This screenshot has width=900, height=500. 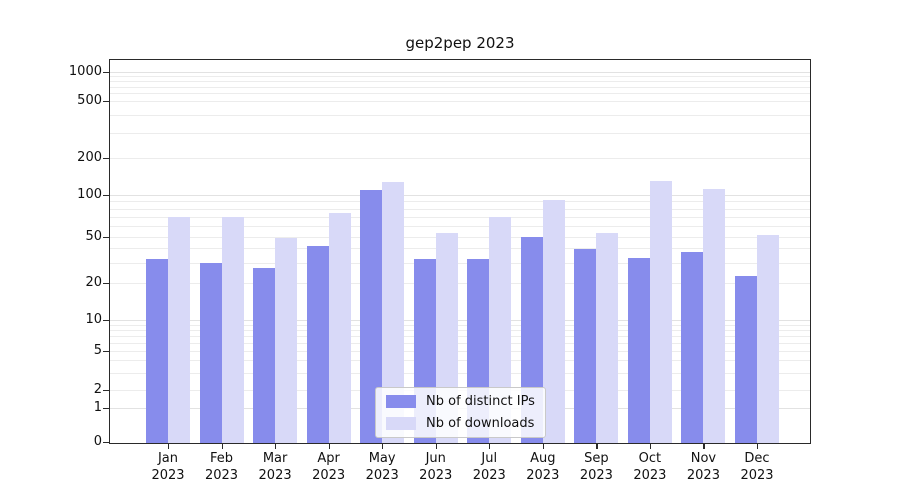 What do you see at coordinates (93, 282) in the screenshot?
I see `y-tick-label: 20` at bounding box center [93, 282].